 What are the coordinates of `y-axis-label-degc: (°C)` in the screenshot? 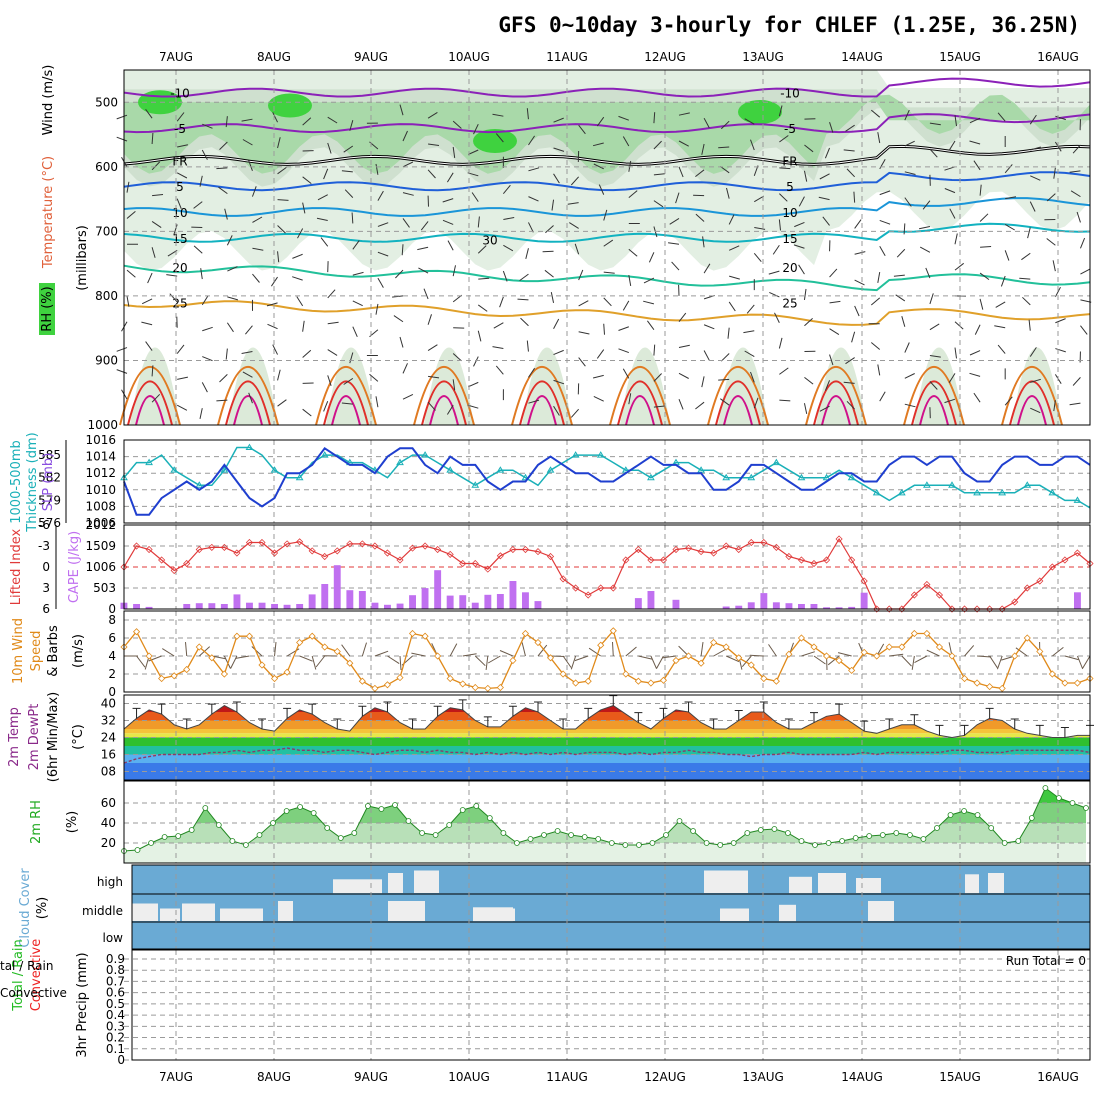 It's located at (78, 737).